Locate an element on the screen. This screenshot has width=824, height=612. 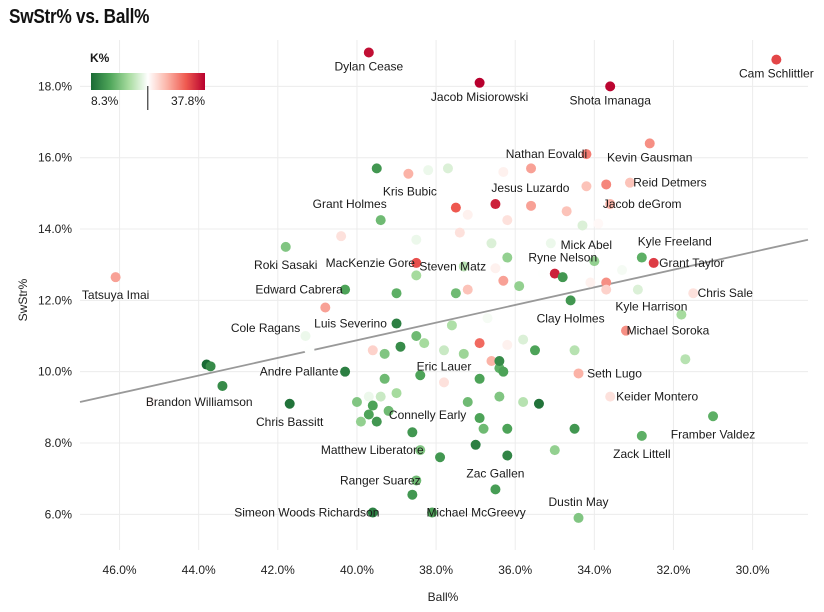
point-label: Steven Matz is located at coordinates (452, 266).